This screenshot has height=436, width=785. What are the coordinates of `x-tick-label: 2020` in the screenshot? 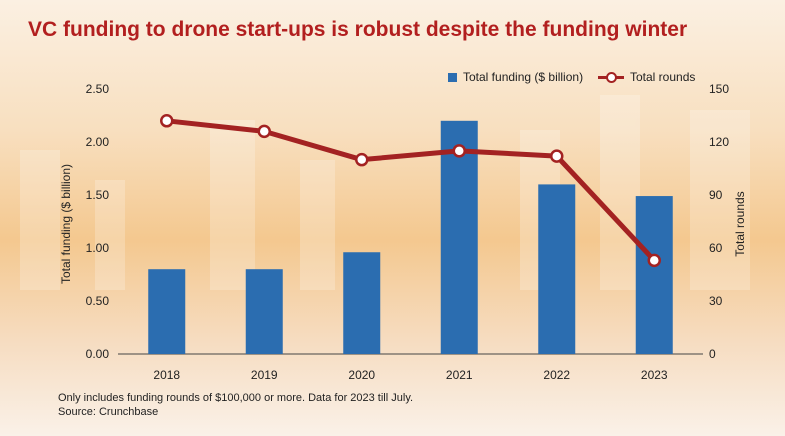 It's located at (361, 375).